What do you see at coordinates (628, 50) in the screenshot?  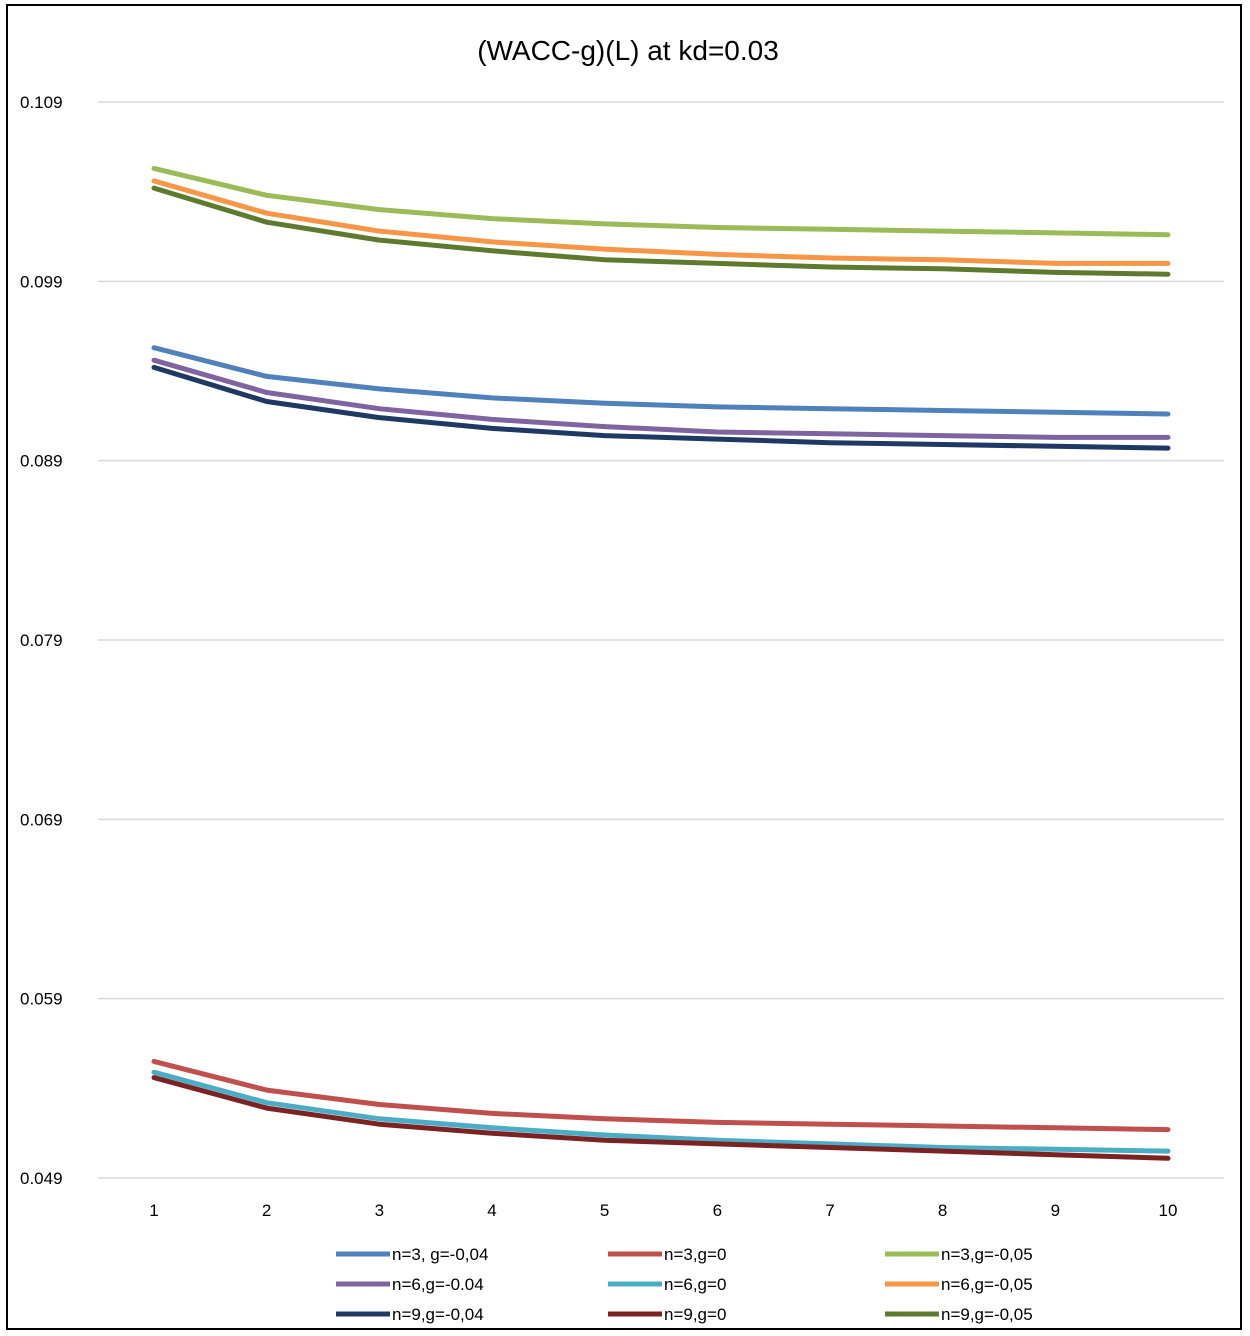 I see `chart-title: (WACC-g)(L) at kd=0.03` at bounding box center [628, 50].